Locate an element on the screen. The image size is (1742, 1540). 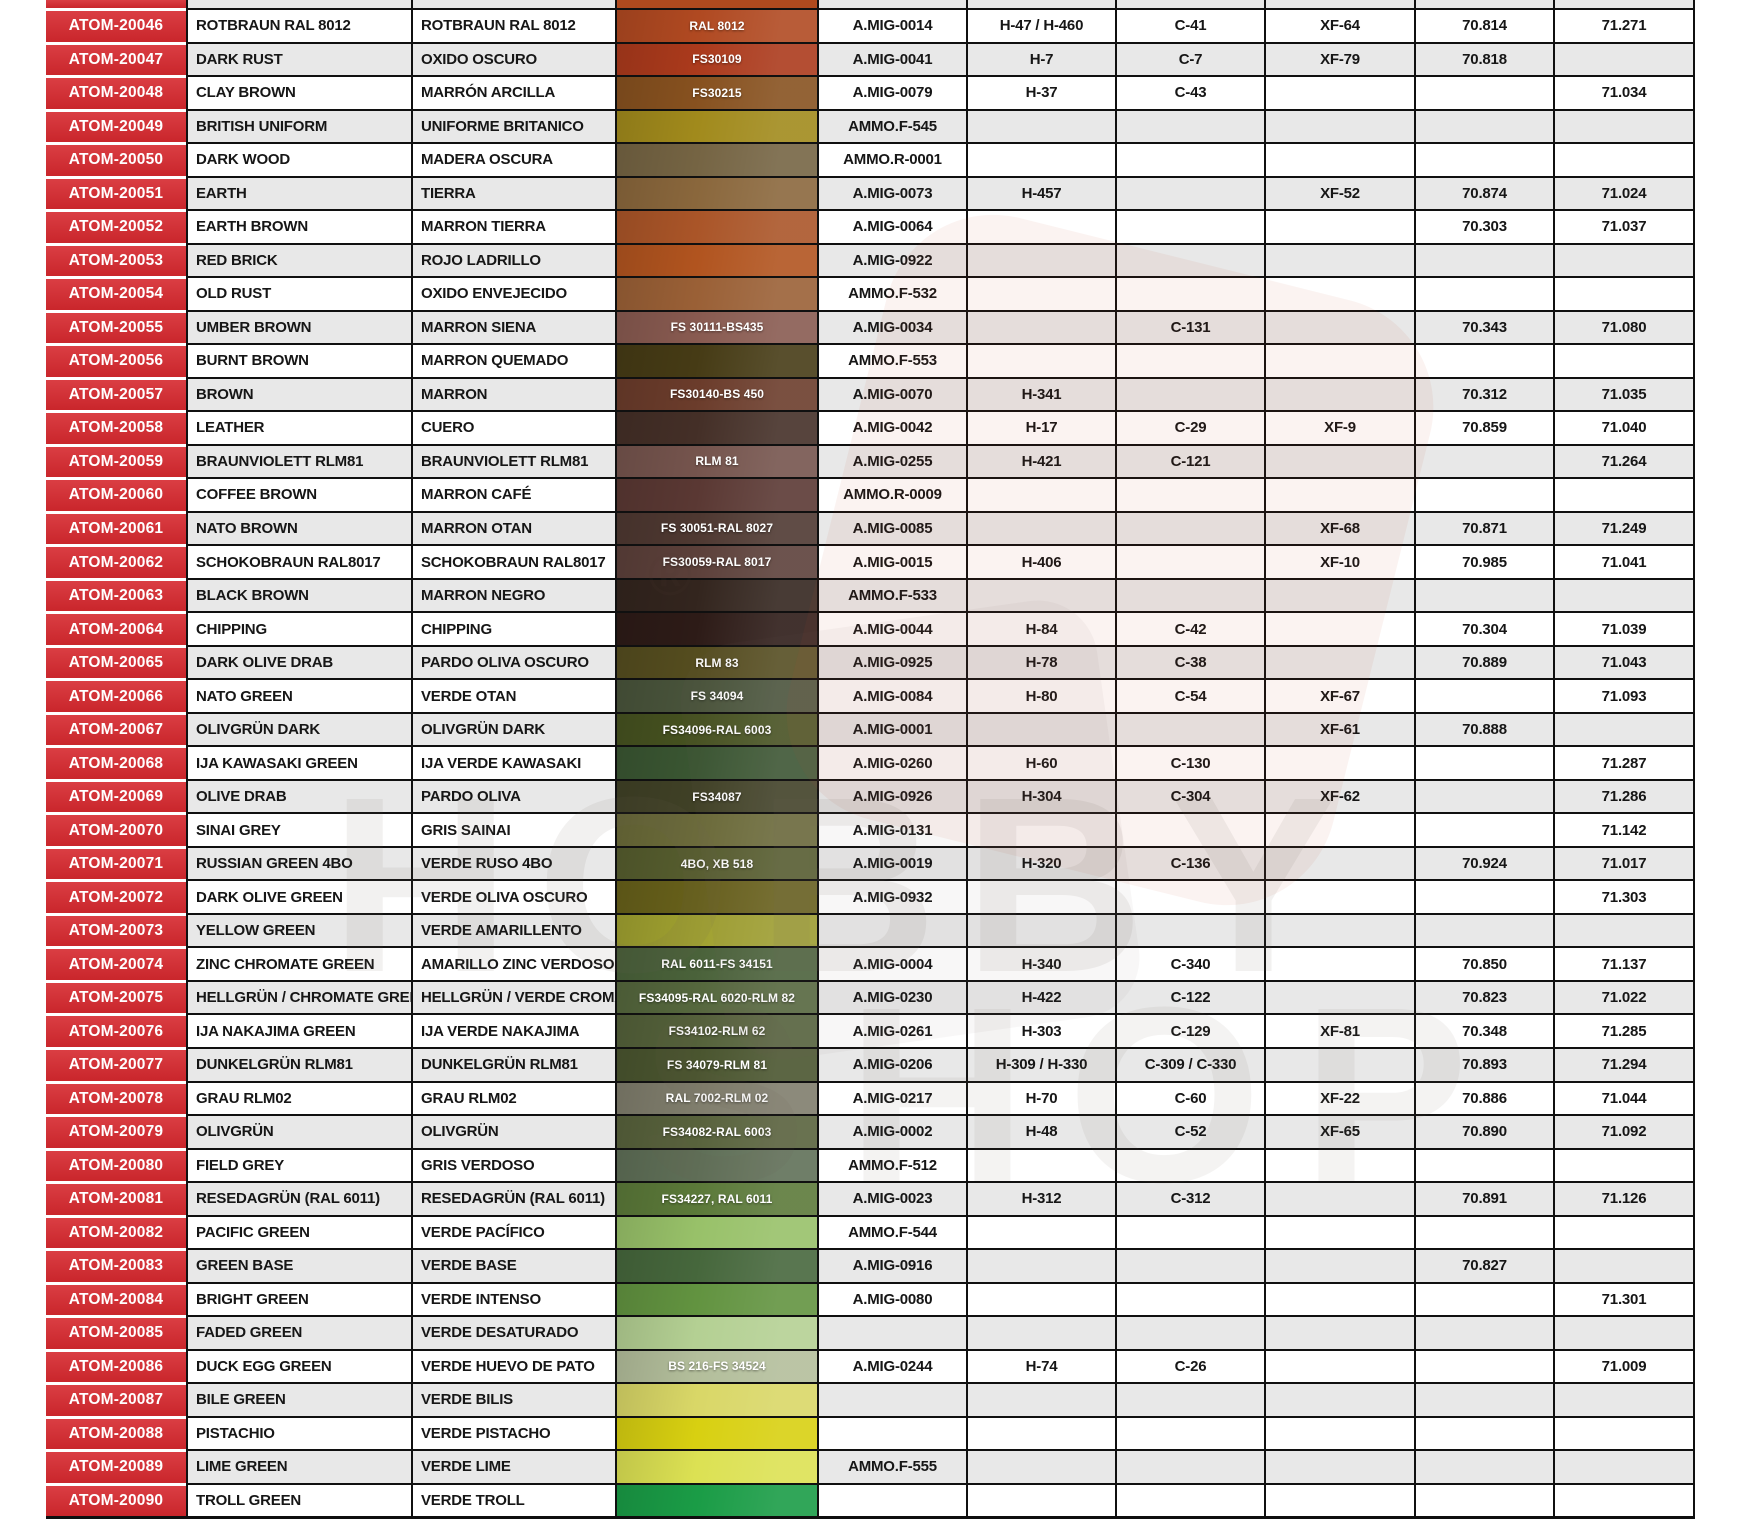
hataka-code-cell: H-7 is located at coordinates (1040, 58).